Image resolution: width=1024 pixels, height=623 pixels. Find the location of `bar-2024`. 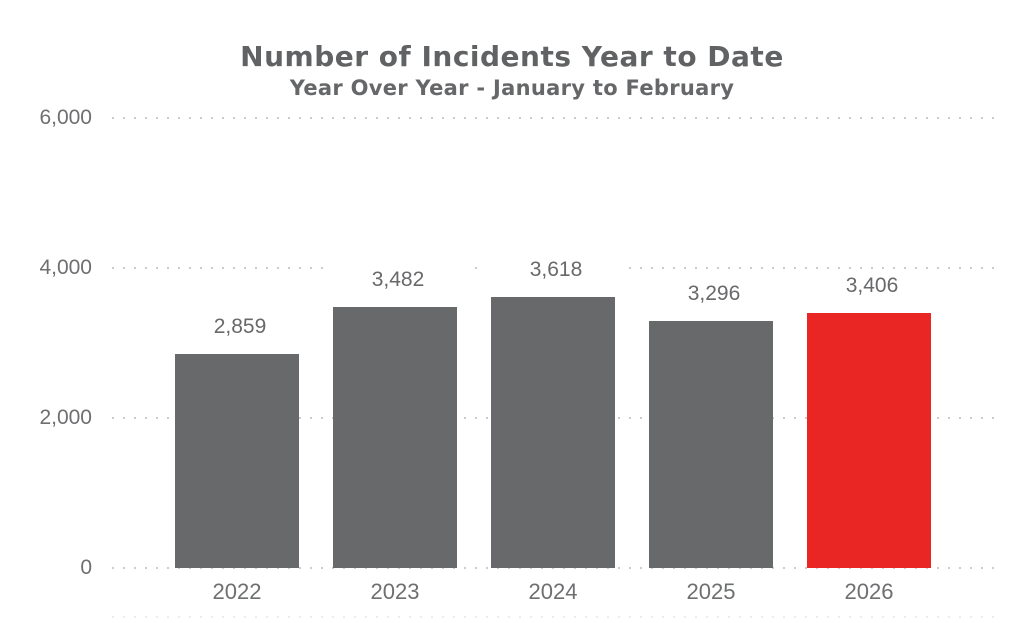

bar-2024 is located at coordinates (553, 432).